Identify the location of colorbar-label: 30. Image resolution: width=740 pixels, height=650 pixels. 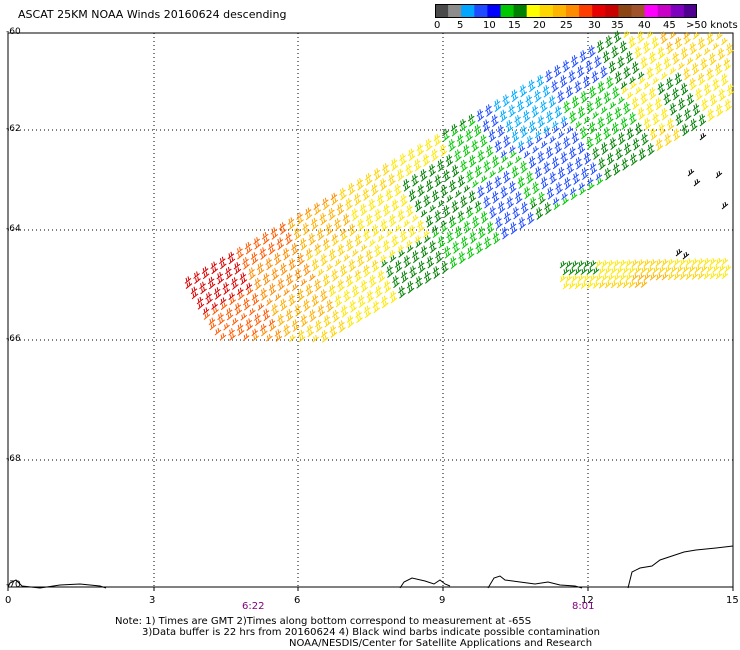
(594, 25).